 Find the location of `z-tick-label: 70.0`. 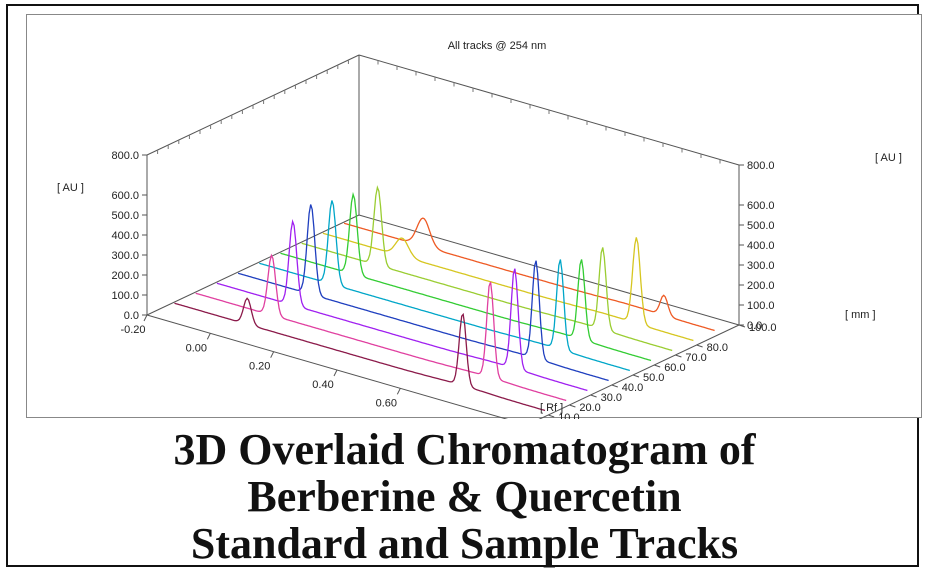

z-tick-label: 70.0 is located at coordinates (695, 358).